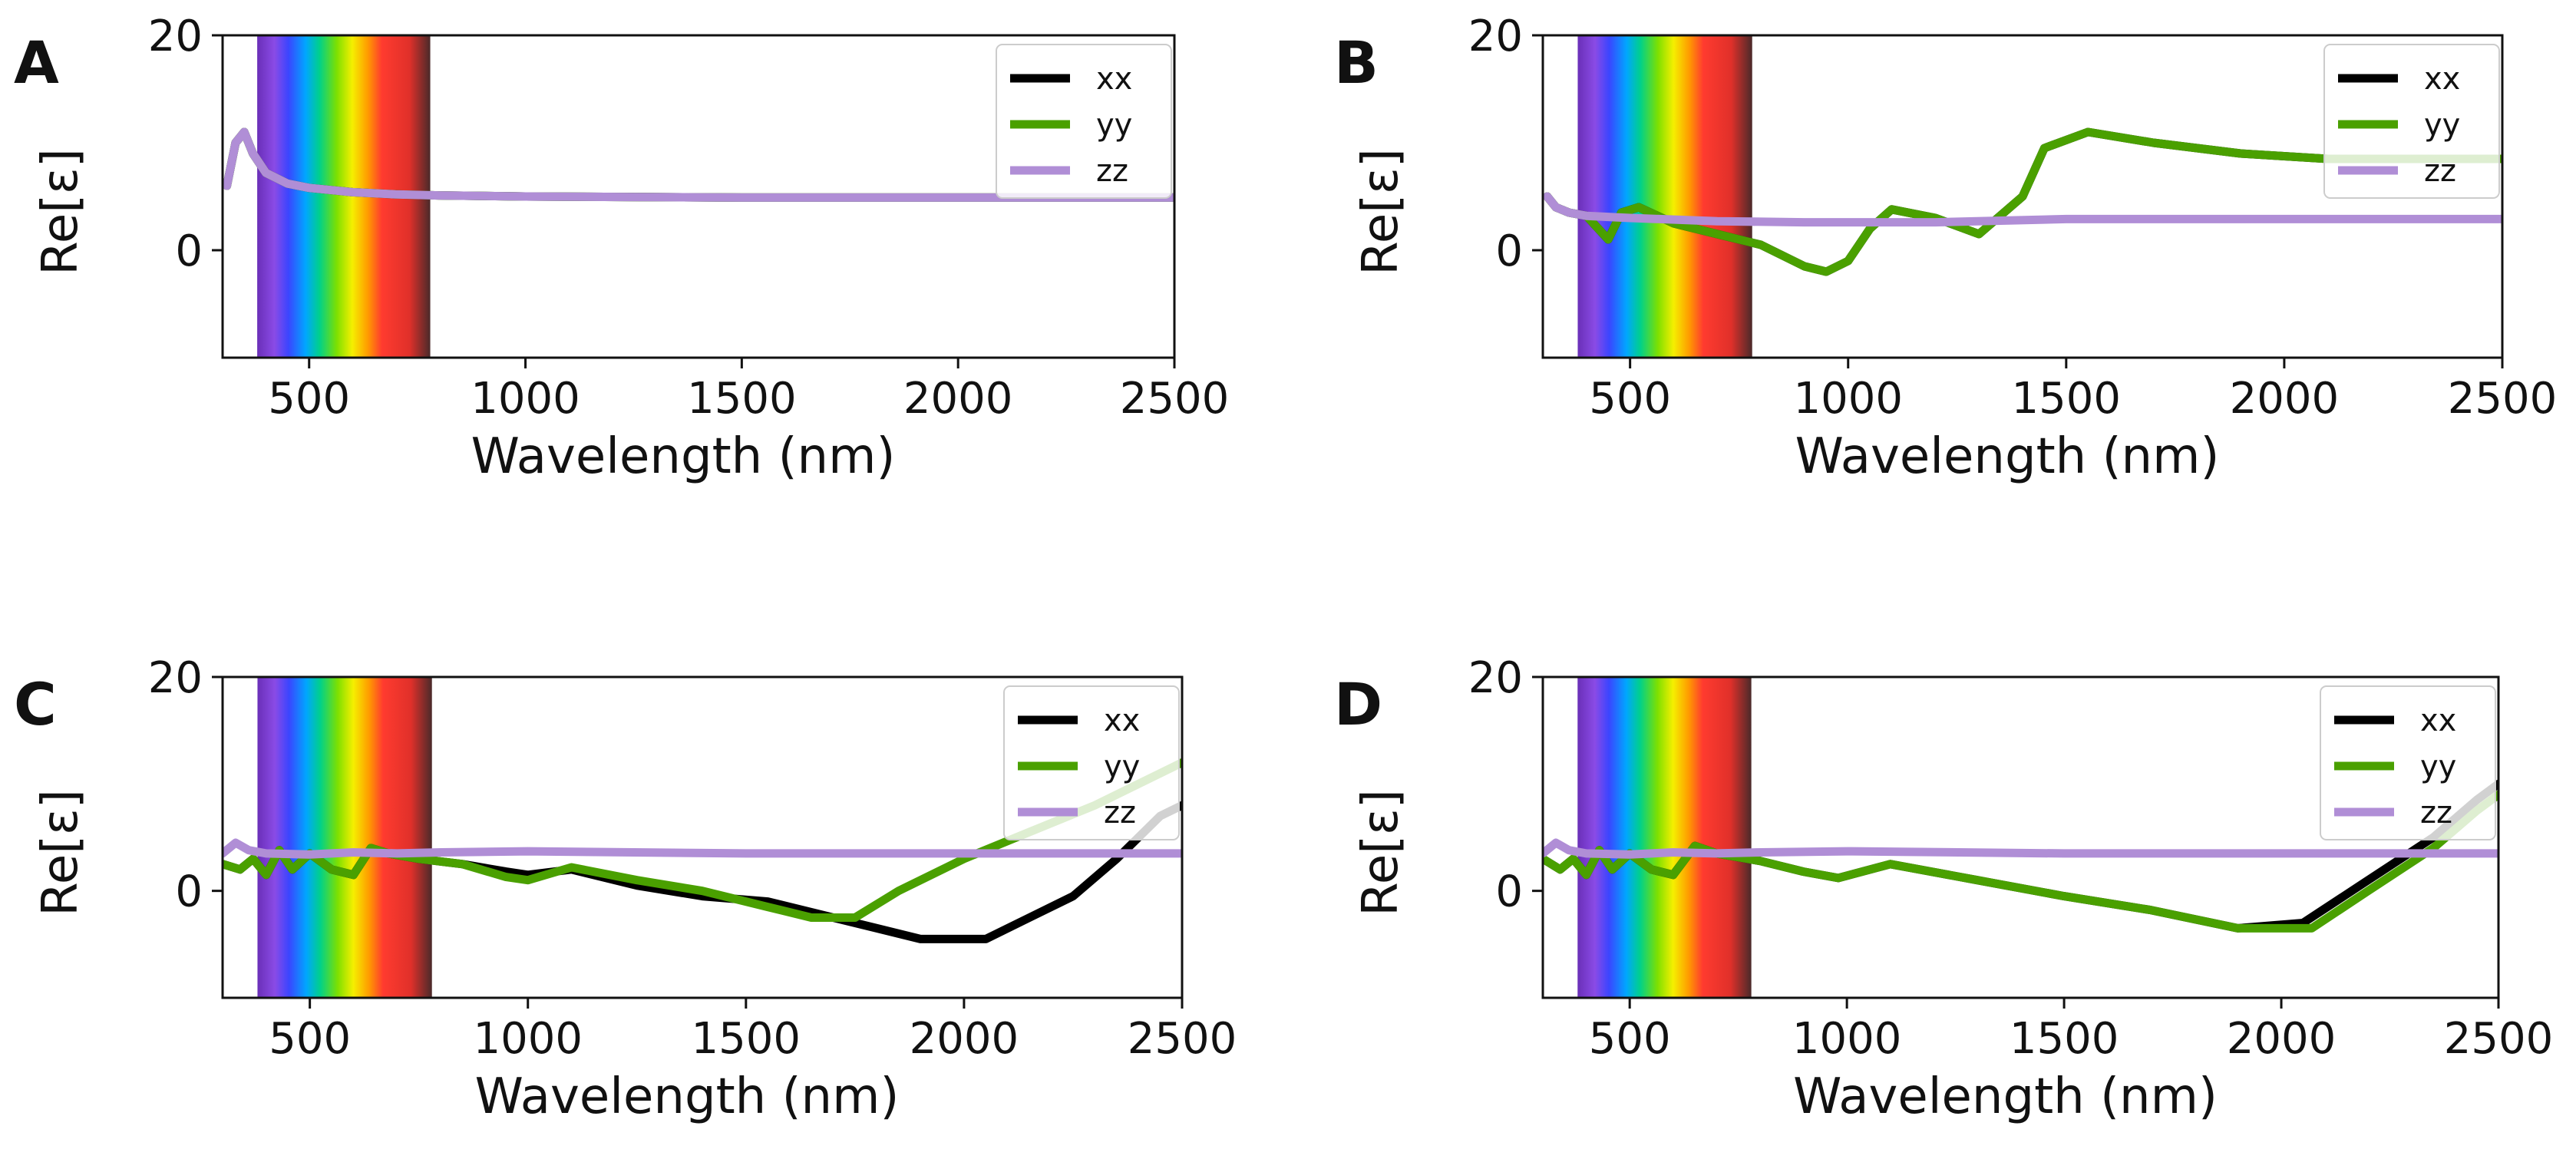 This screenshot has width=2576, height=1159. What do you see at coordinates (1358, 704) in the screenshot?
I see `panel-label: D` at bounding box center [1358, 704].